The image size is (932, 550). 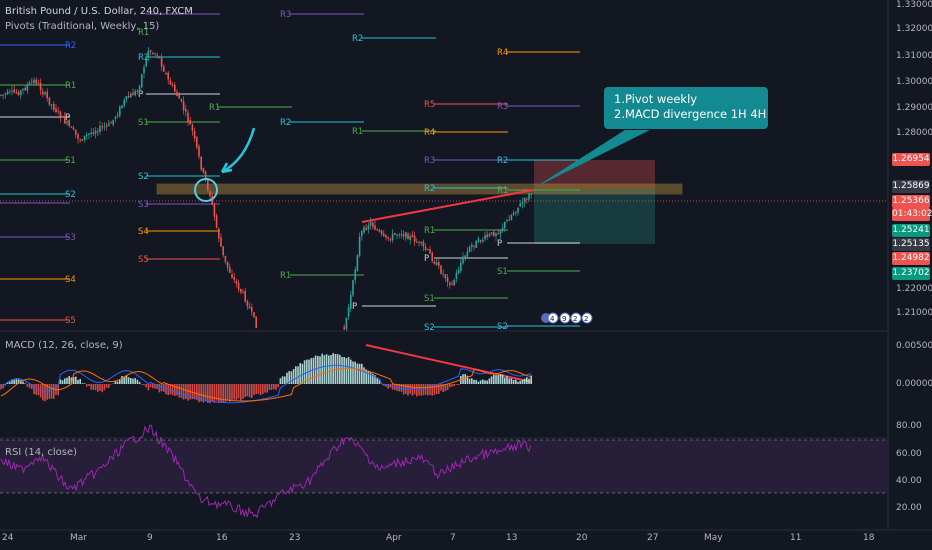 I want to click on price-tag: 01:43:02, so click(x=912, y=214).